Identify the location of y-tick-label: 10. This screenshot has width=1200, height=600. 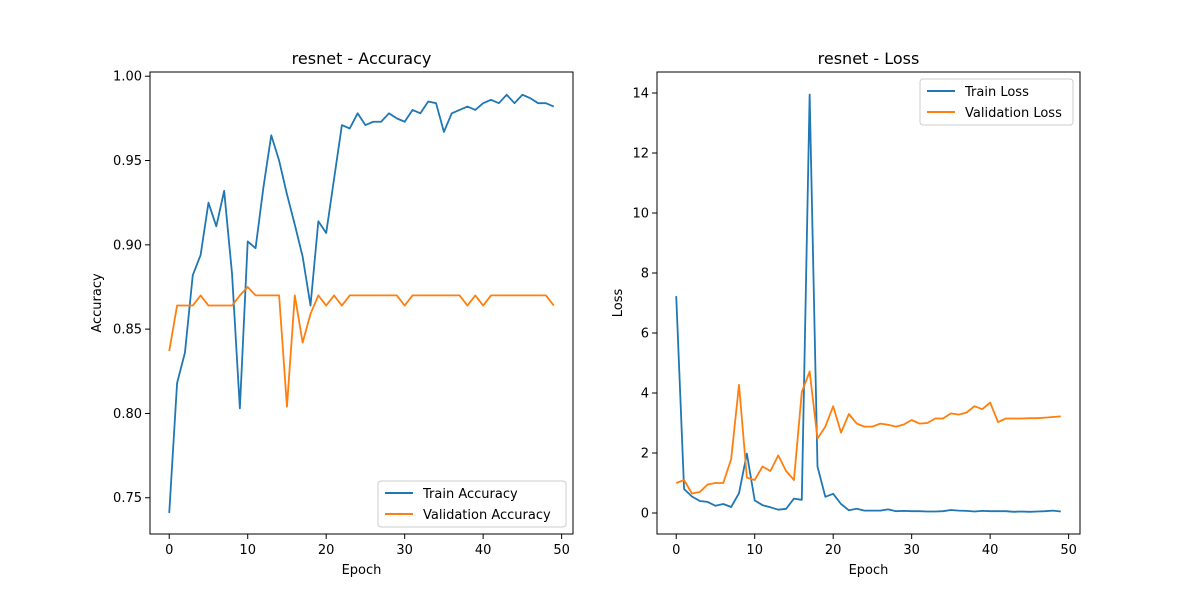
(640, 214).